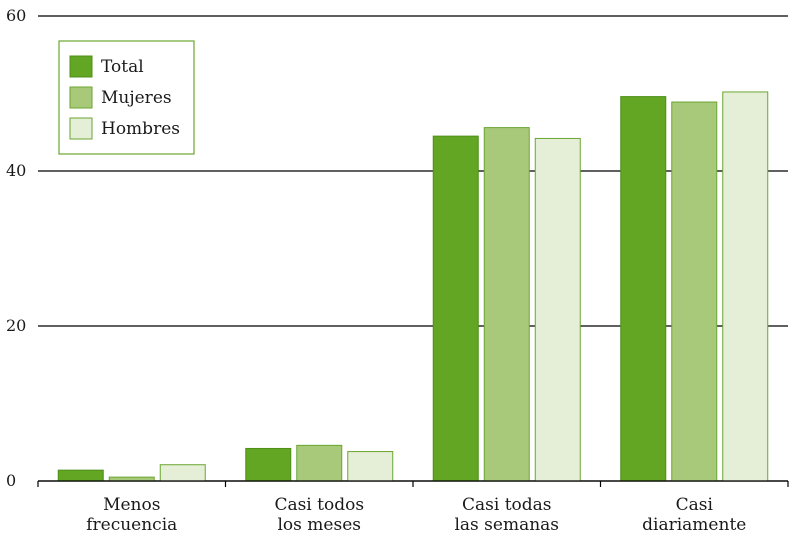 This screenshot has height=539, width=794. I want to click on x-category-label: Casi todos, so click(319, 505).